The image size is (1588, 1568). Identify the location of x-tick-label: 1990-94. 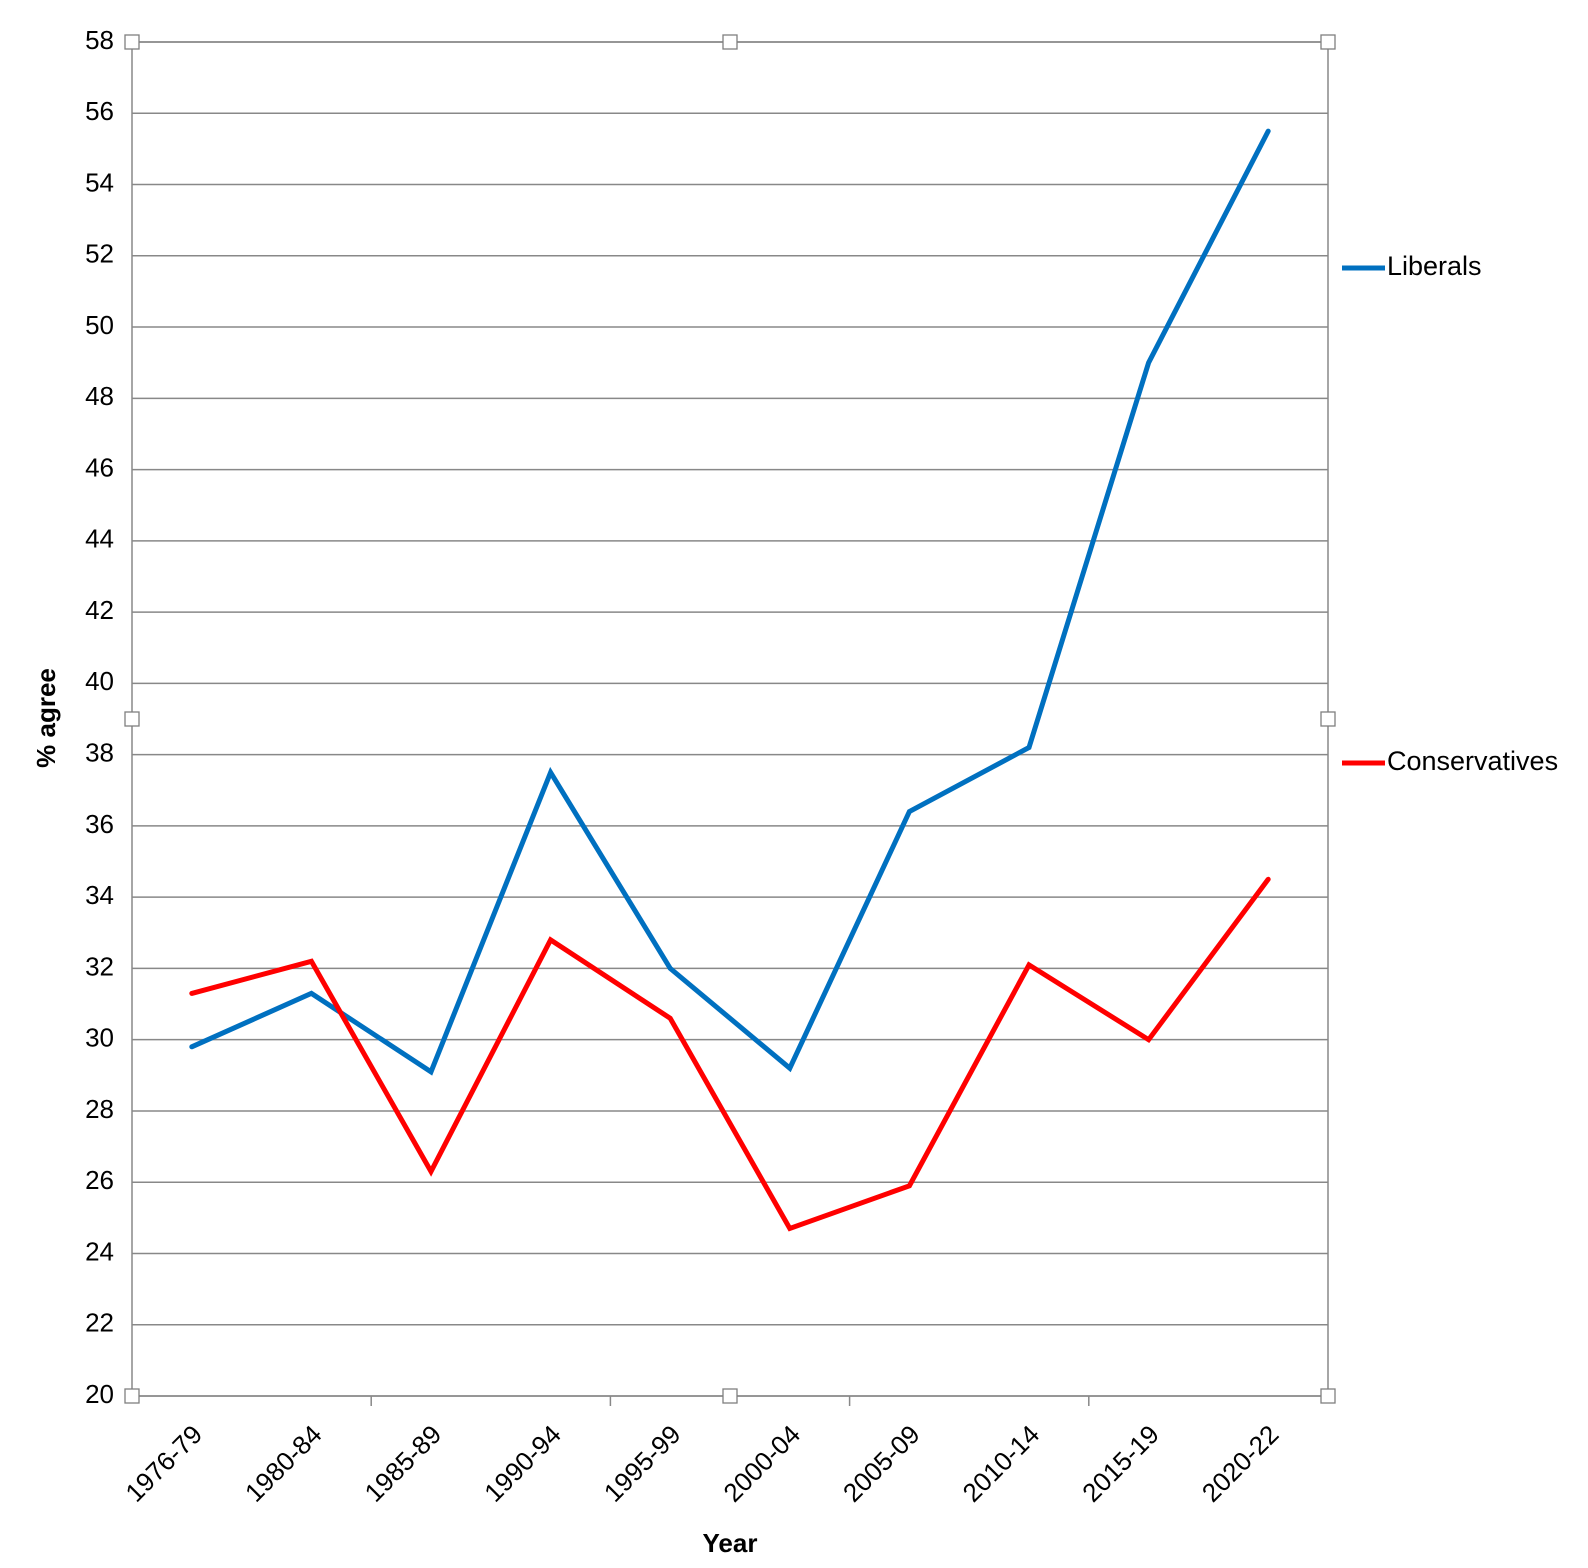
(522, 1463).